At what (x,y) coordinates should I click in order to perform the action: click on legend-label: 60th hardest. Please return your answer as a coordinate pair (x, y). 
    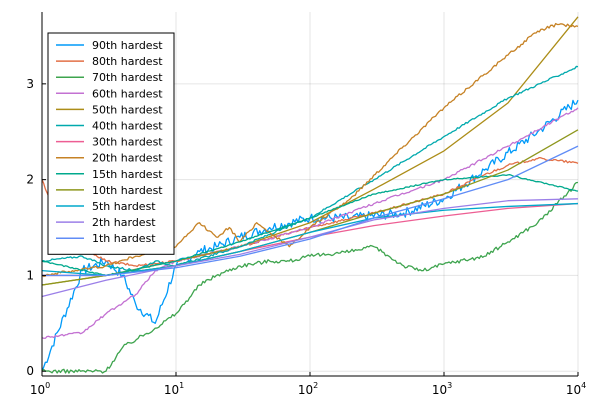
    Looking at the image, I should click on (127, 93).